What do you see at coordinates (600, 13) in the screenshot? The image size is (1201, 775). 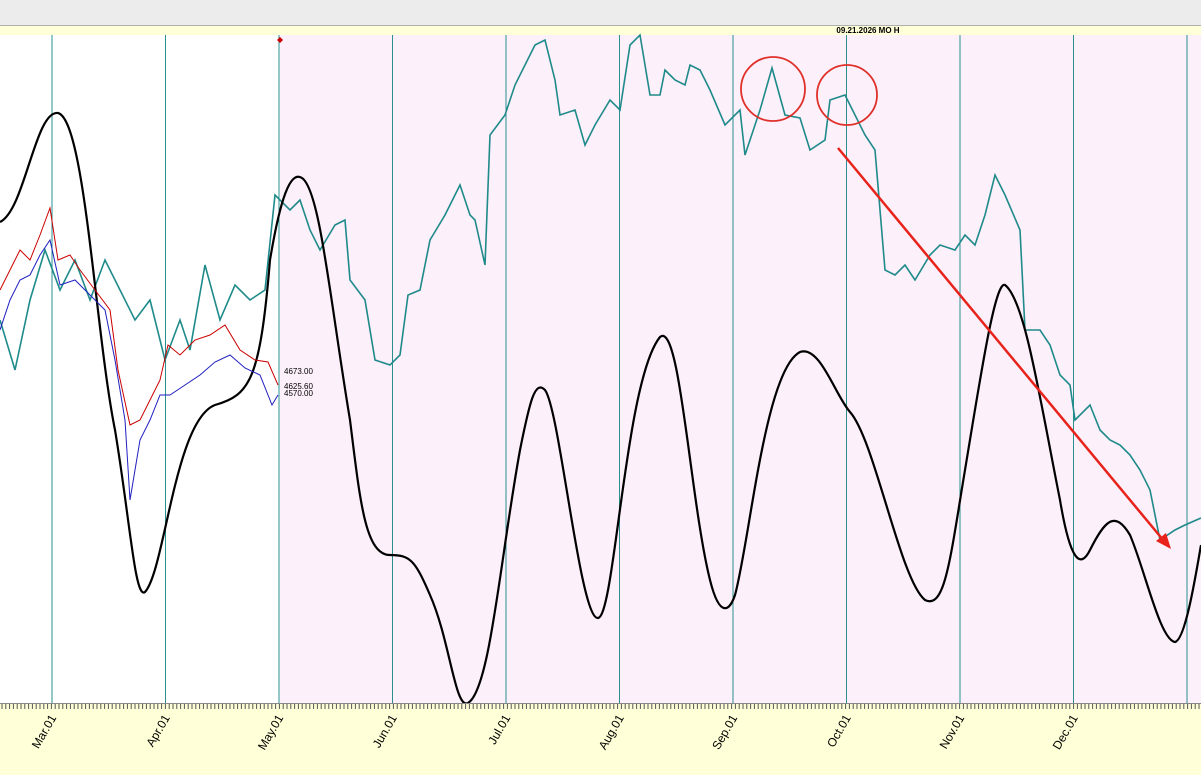 I see `toolbar` at bounding box center [600, 13].